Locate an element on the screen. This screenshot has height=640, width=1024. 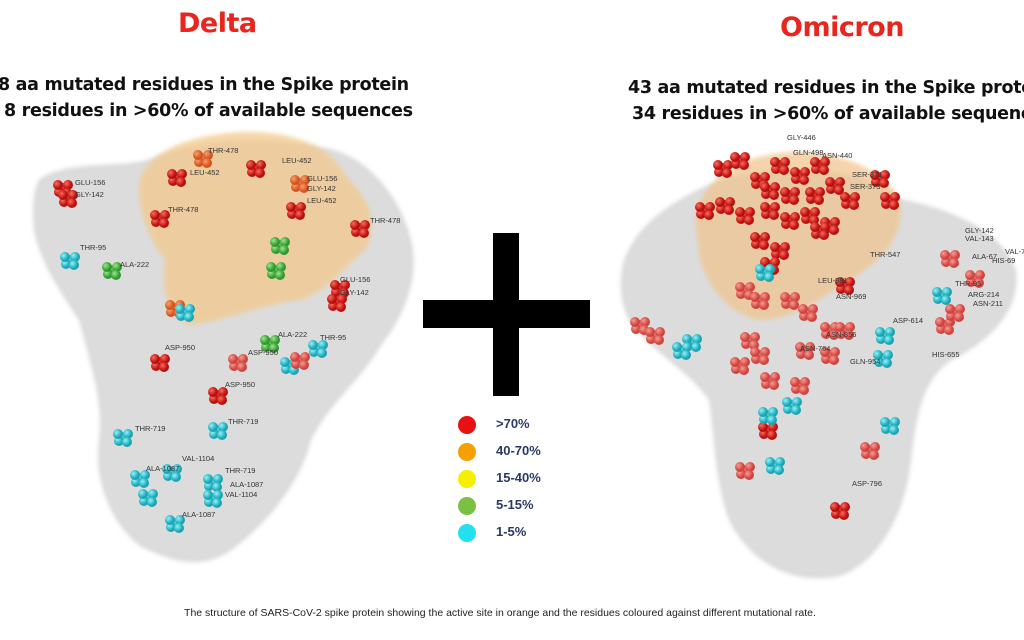
residue-label: LEU-452 is located at coordinates (205, 172).